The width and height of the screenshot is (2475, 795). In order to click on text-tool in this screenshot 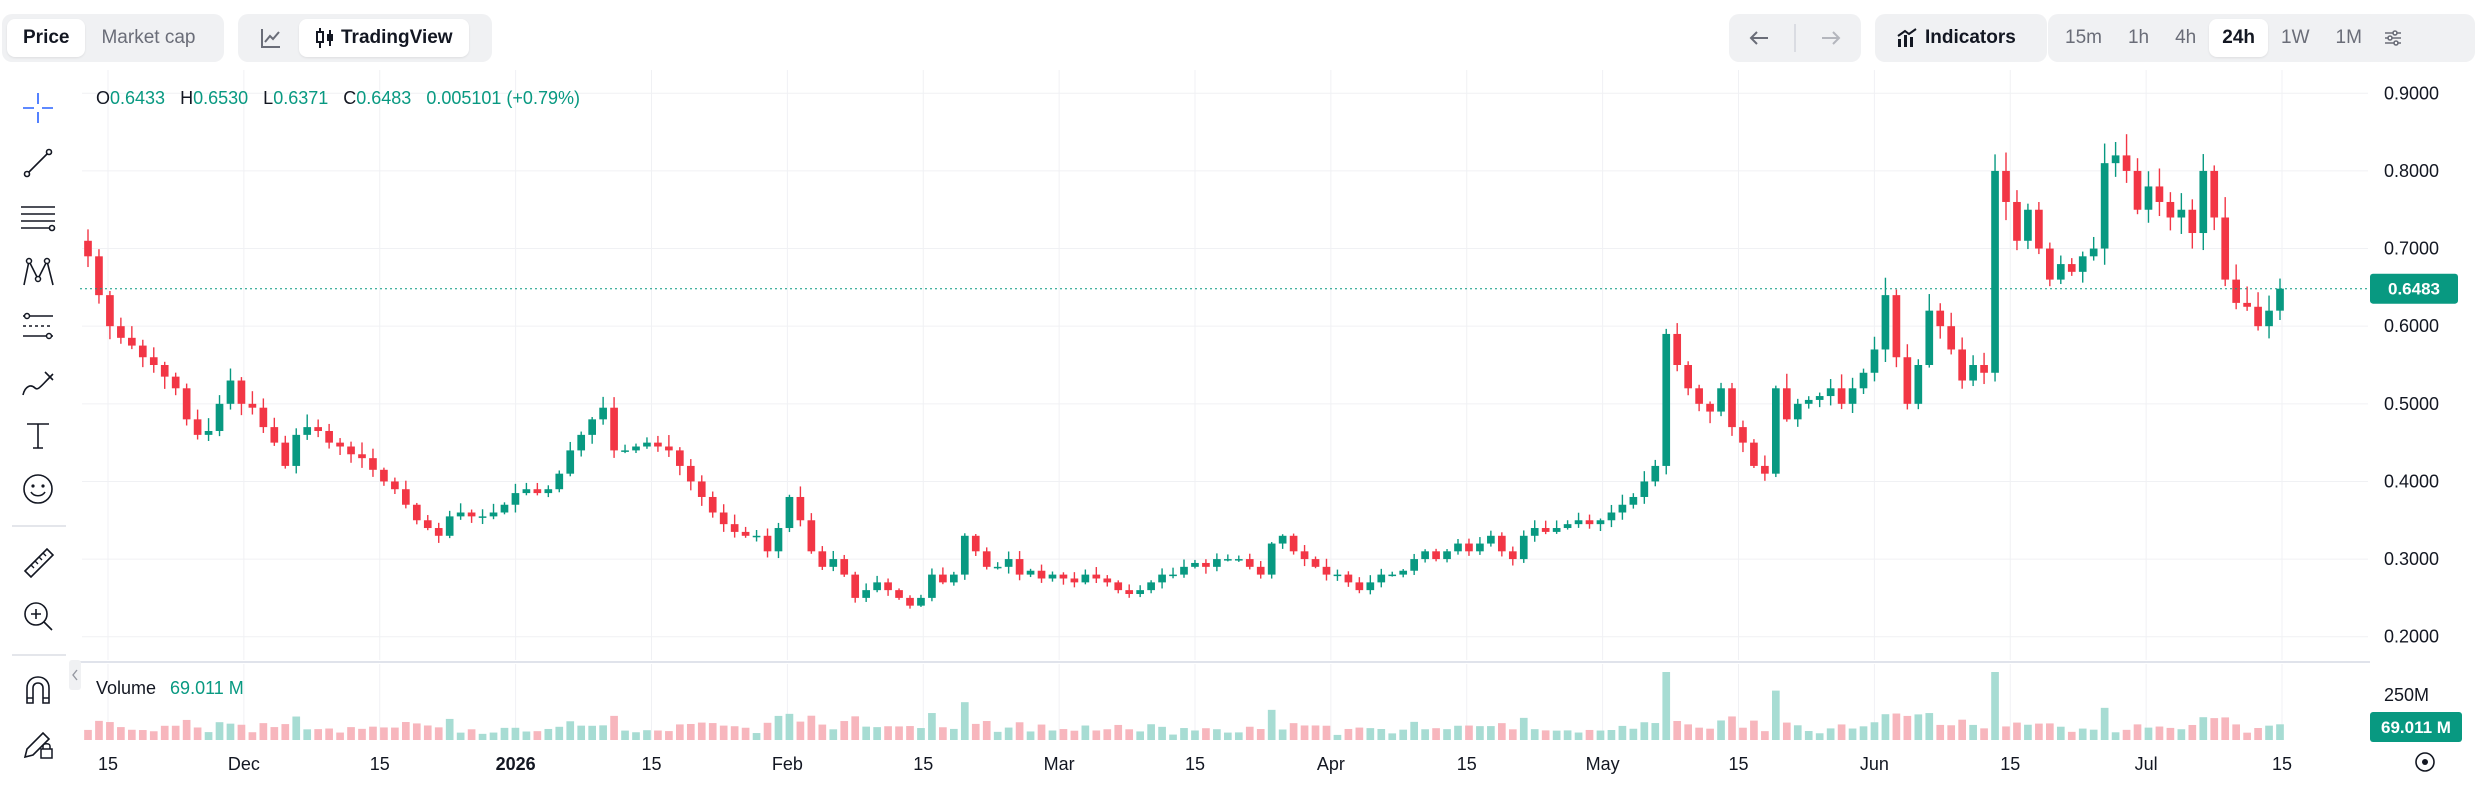, I will do `click(38, 435)`.